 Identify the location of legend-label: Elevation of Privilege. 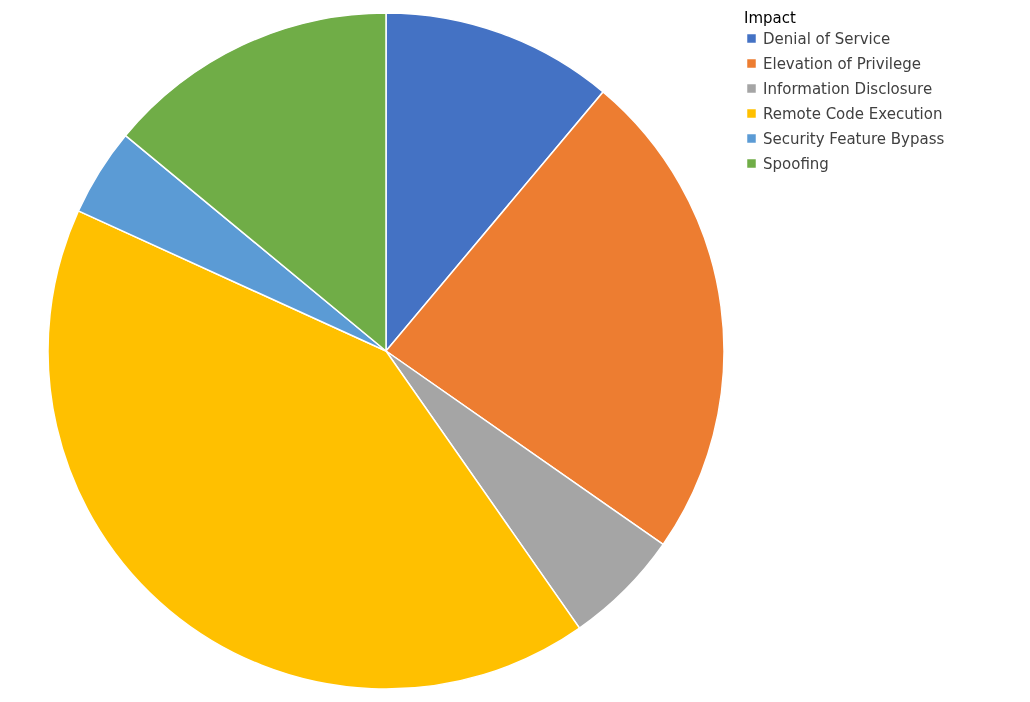
(842, 63).